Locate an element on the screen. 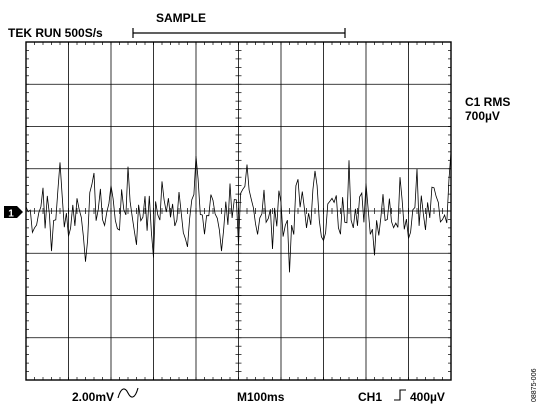 The image size is (548, 420). channel-1-marker-label: 1 is located at coordinates (11, 214).